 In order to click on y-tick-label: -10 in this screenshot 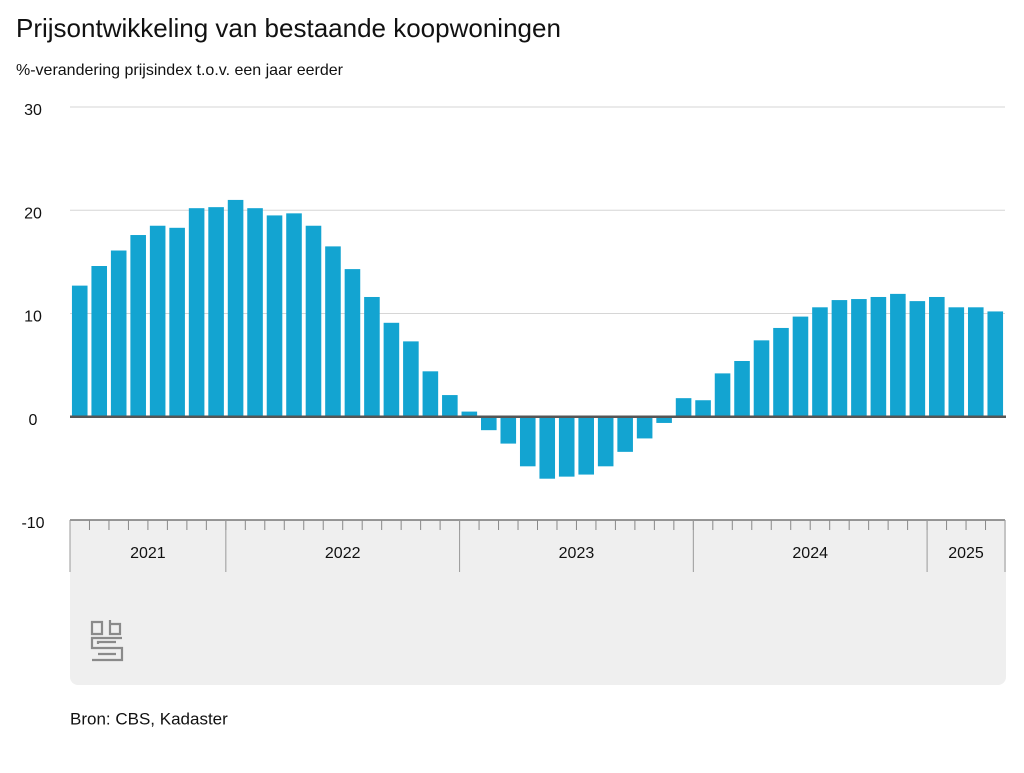, I will do `click(32, 523)`.